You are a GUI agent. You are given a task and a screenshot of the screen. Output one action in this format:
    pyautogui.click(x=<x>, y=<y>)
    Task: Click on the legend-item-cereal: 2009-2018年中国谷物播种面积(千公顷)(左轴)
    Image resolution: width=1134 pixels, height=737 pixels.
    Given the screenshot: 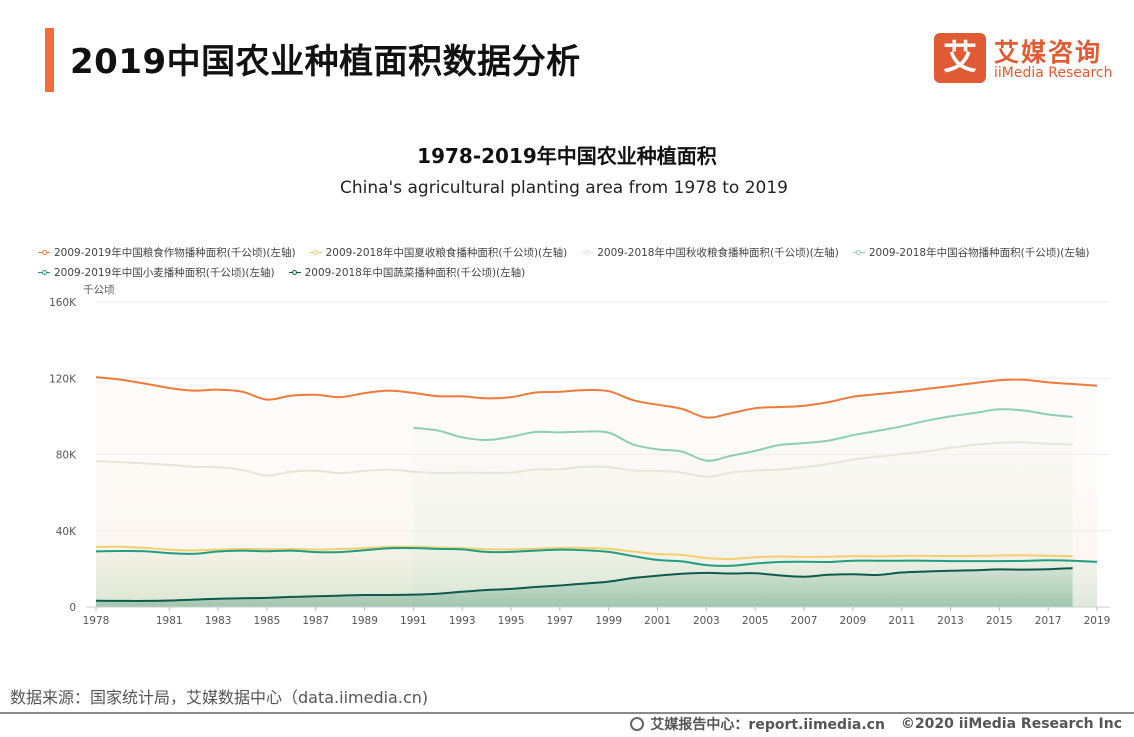 What is the action you would take?
    pyautogui.click(x=971, y=252)
    